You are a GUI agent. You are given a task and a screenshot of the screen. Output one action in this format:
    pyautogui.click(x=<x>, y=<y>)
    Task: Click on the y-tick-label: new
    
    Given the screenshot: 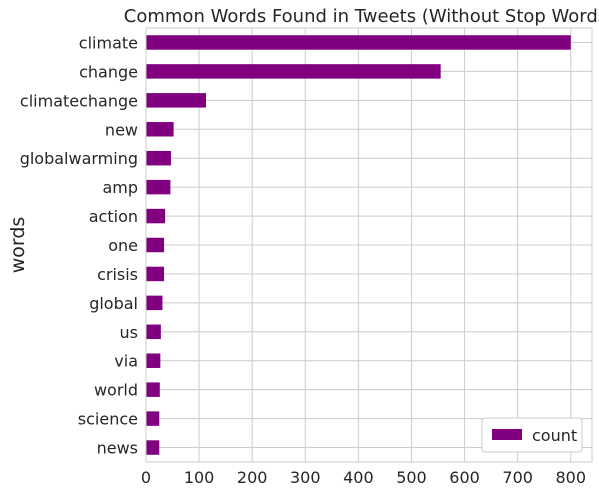 What is the action you would take?
    pyautogui.click(x=121, y=129)
    